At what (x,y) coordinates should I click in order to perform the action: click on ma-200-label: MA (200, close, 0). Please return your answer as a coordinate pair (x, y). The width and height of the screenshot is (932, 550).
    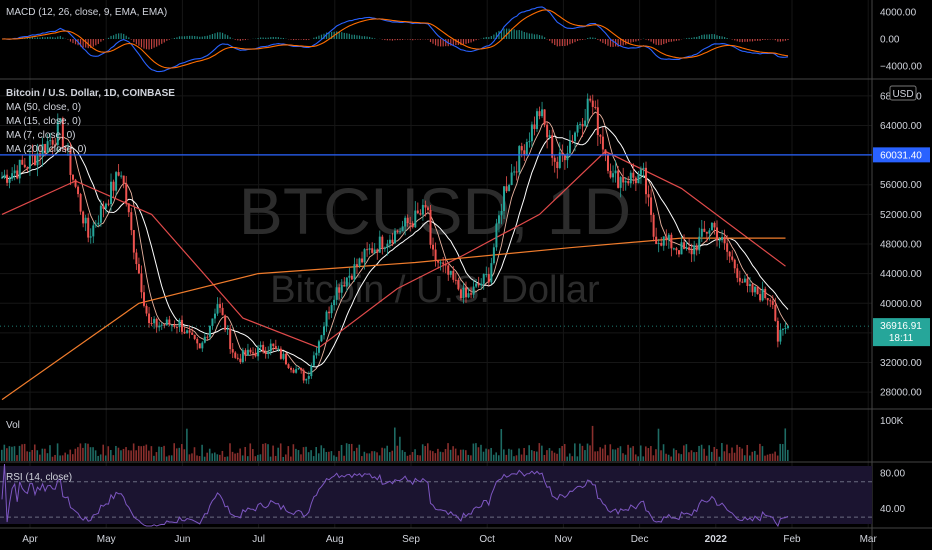
    Looking at the image, I should click on (46, 149).